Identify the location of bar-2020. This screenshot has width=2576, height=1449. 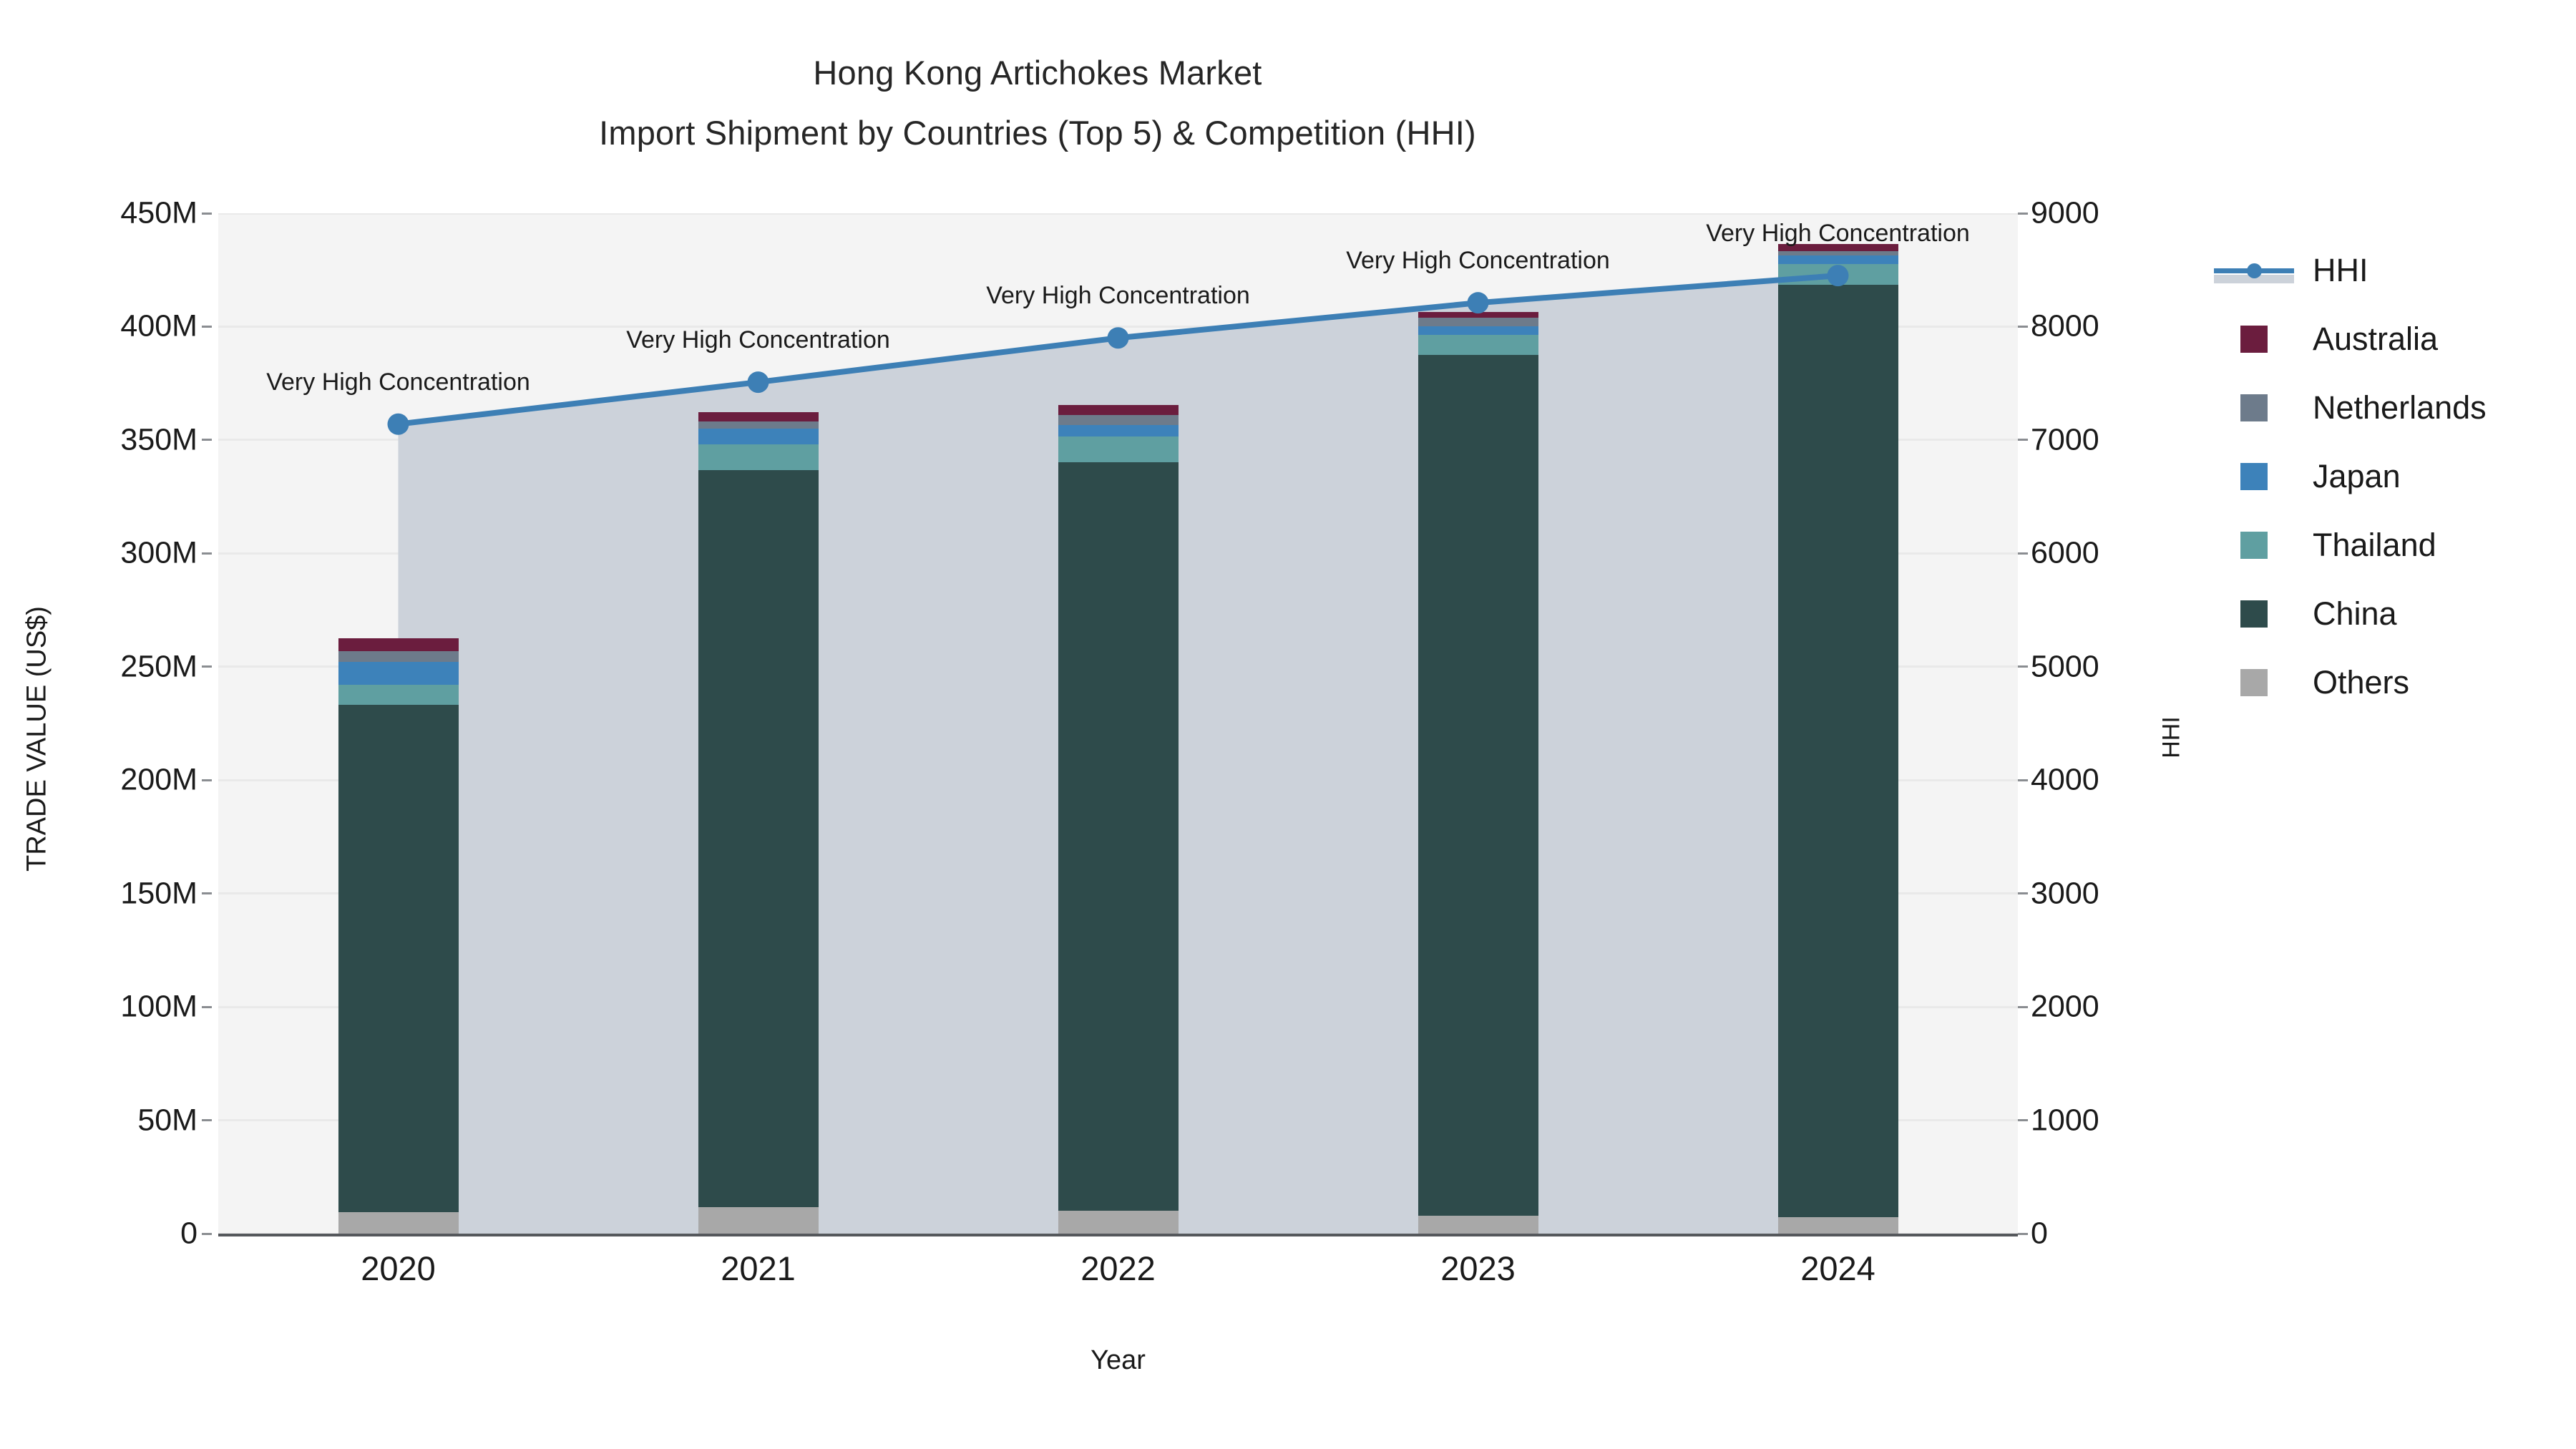
(398, 936).